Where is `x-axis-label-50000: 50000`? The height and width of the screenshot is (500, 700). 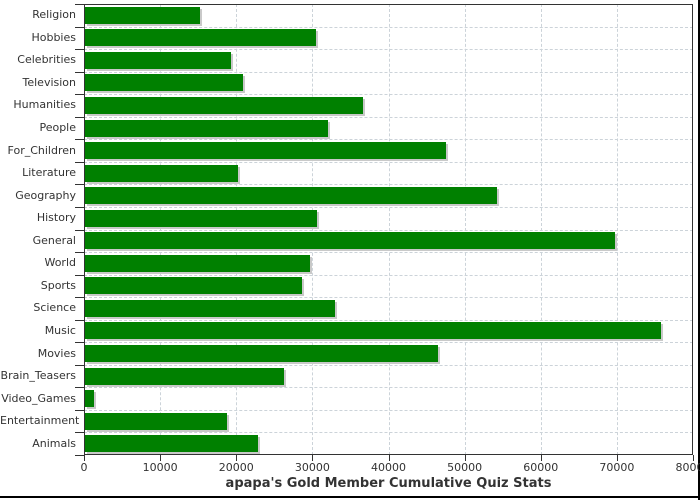 x-axis-label-50000: 50000 is located at coordinates (465, 467).